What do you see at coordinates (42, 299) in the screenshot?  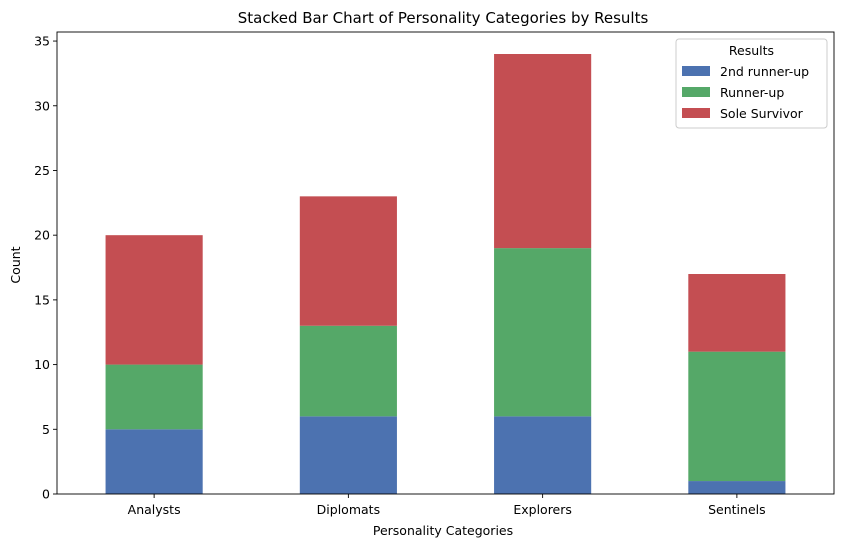 I see `y-tick-label: 15` at bounding box center [42, 299].